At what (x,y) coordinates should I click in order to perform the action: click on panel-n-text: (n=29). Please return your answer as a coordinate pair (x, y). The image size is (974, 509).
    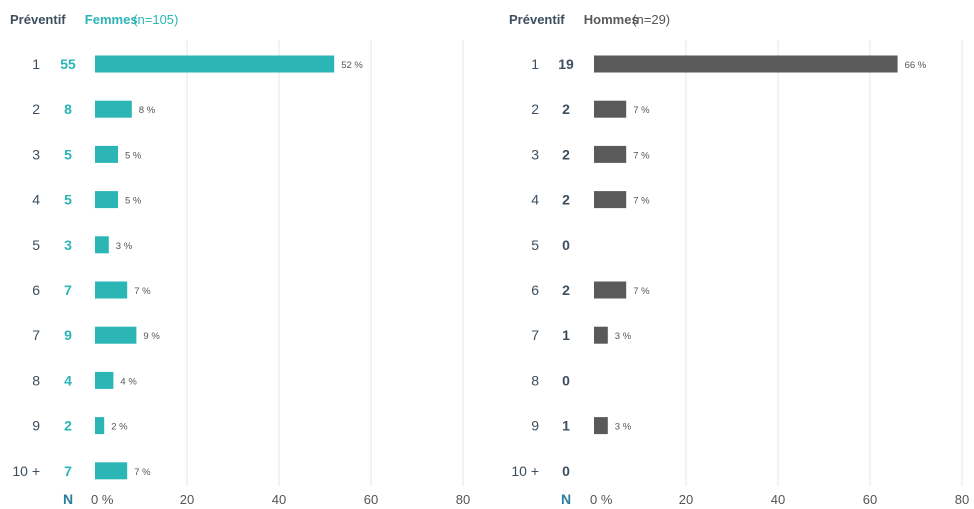
    Looking at the image, I should click on (651, 19).